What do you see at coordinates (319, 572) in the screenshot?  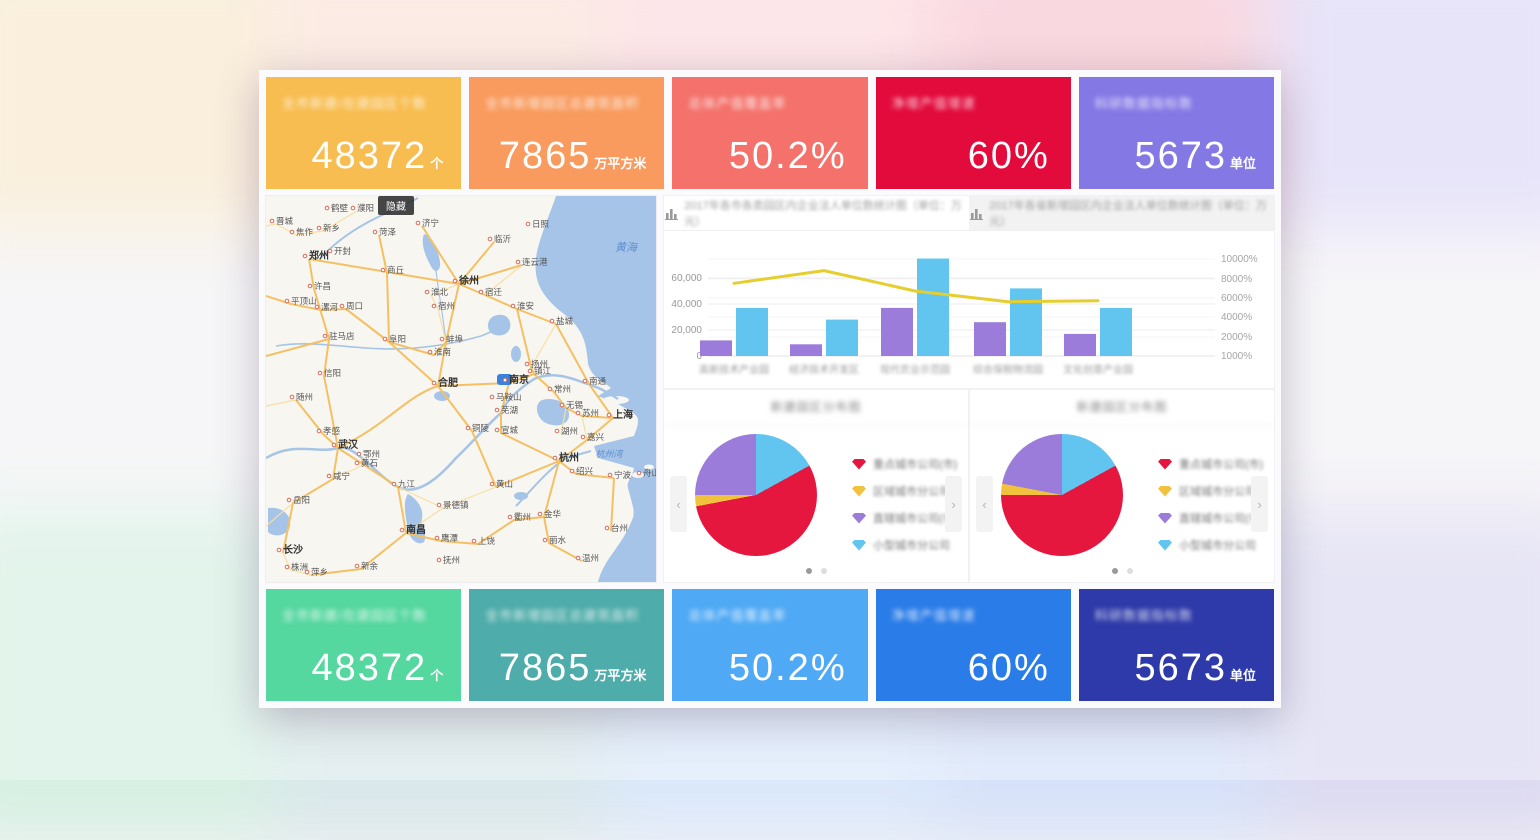 I see `city-label: 萍乡` at bounding box center [319, 572].